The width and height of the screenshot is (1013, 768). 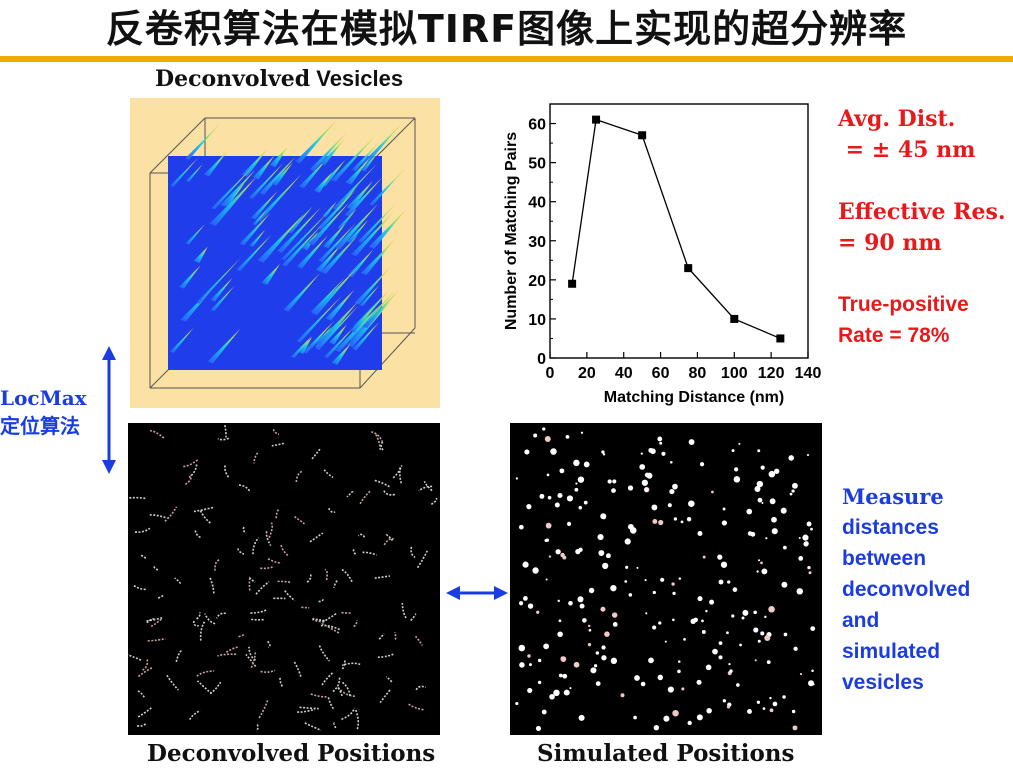 What do you see at coordinates (283, 578) in the screenshot?
I see `deconvolved-positions-svg` at bounding box center [283, 578].